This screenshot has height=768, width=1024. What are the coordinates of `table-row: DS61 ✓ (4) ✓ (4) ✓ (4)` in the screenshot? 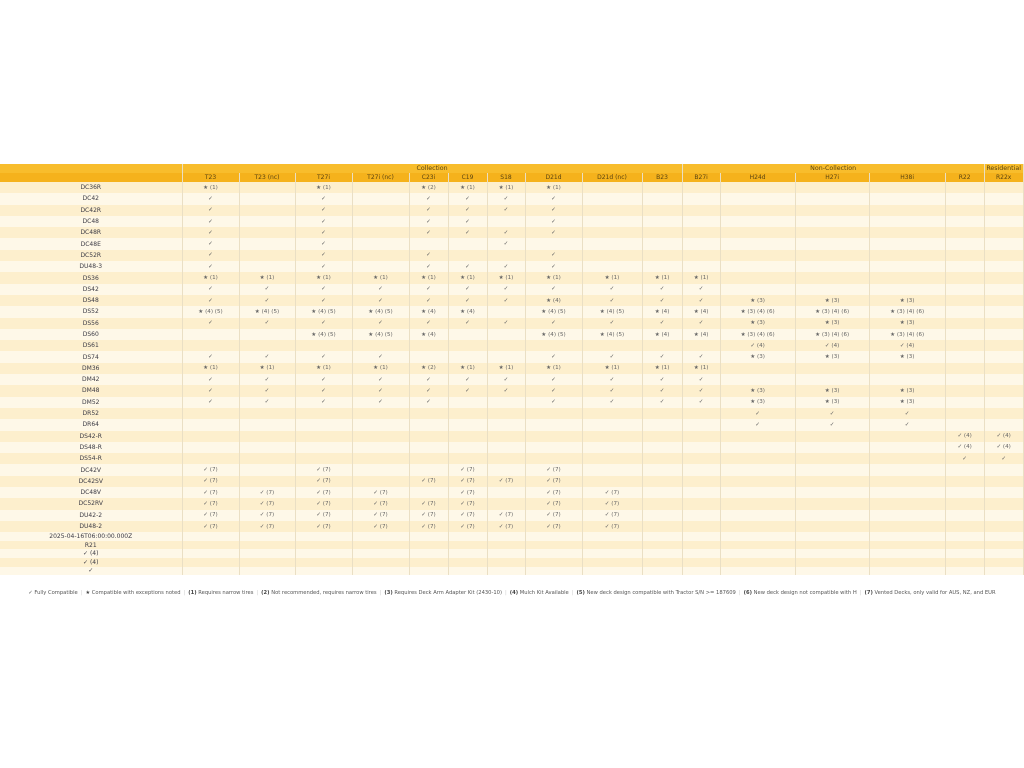 It's located at (512, 346).